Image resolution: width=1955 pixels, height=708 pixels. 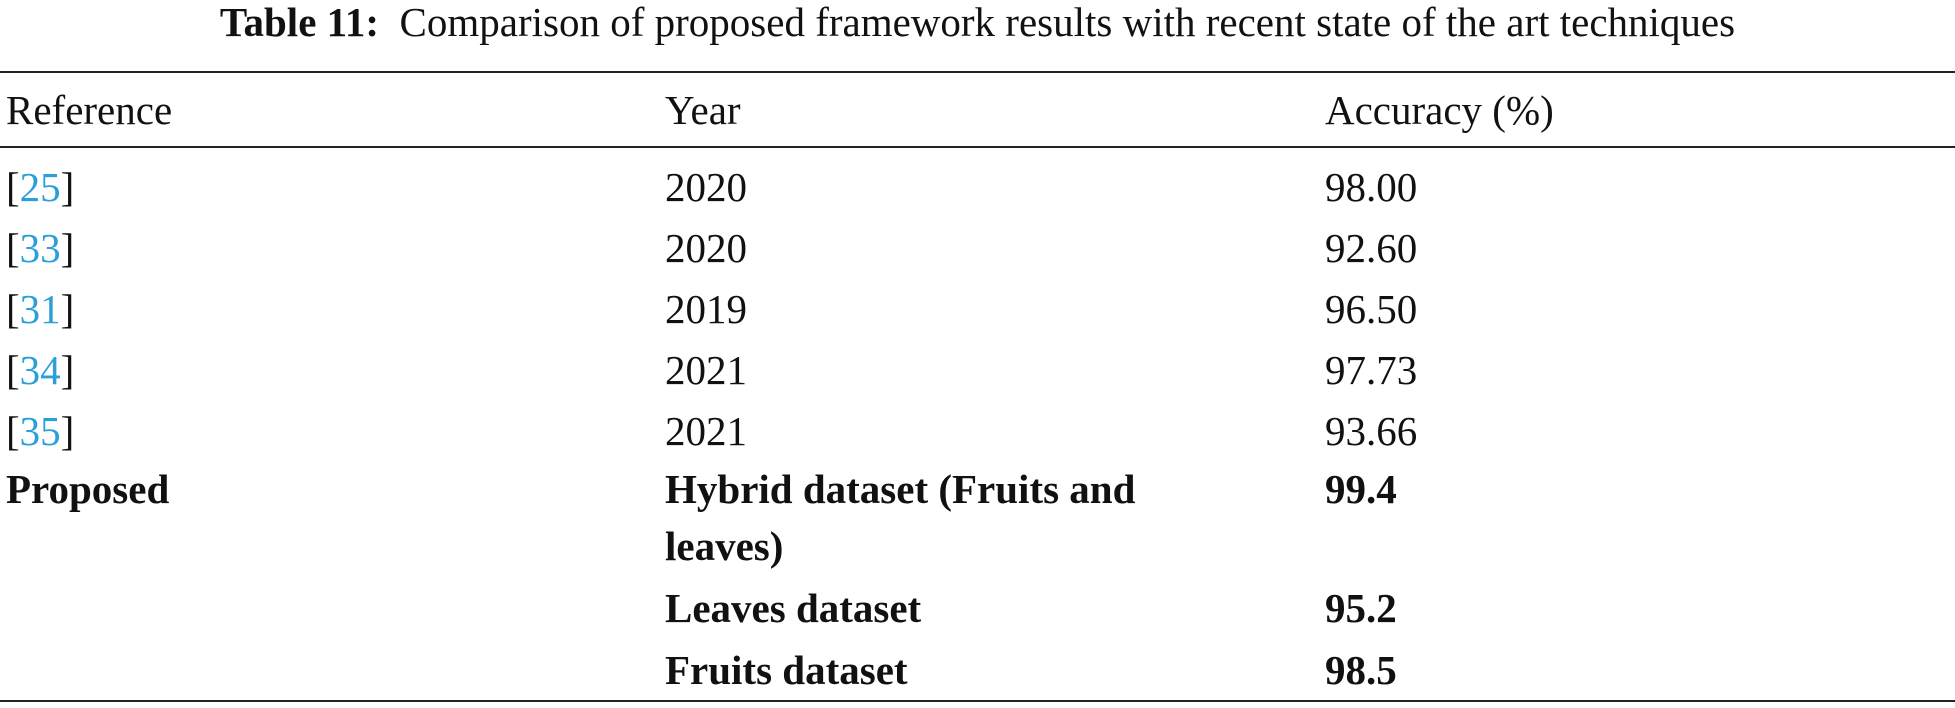 What do you see at coordinates (793, 608) in the screenshot?
I see `dataset-cell: Leaves dataset` at bounding box center [793, 608].